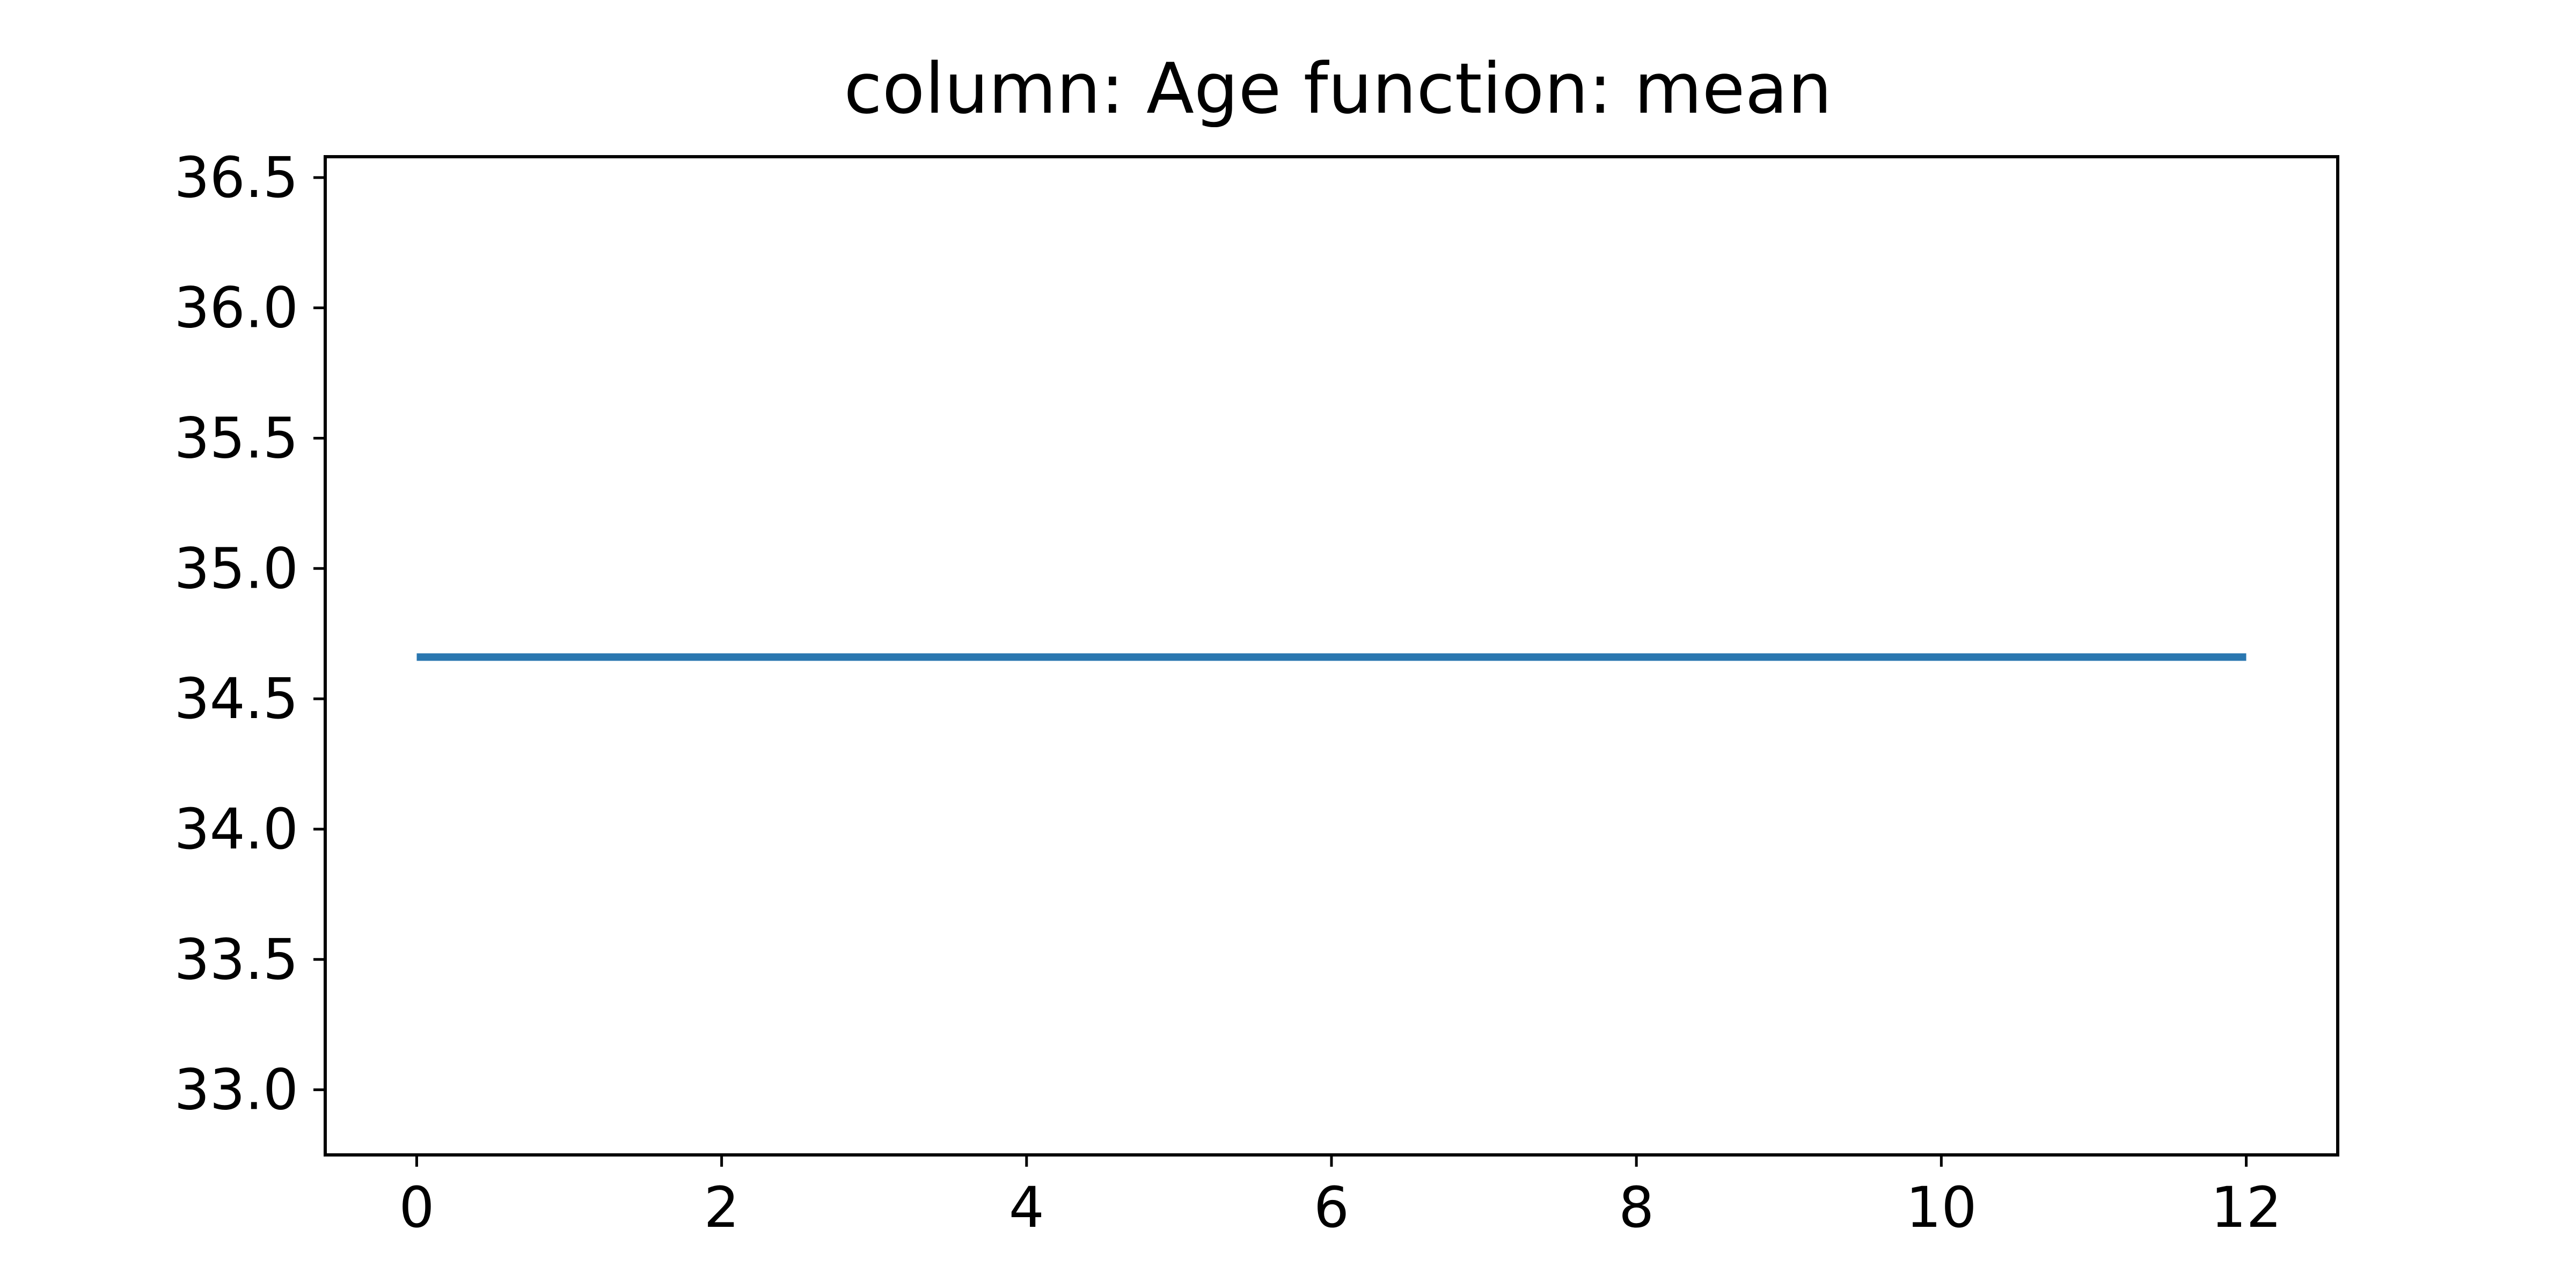  What do you see at coordinates (1026, 1207) in the screenshot?
I see `x-tick-label: 4` at bounding box center [1026, 1207].